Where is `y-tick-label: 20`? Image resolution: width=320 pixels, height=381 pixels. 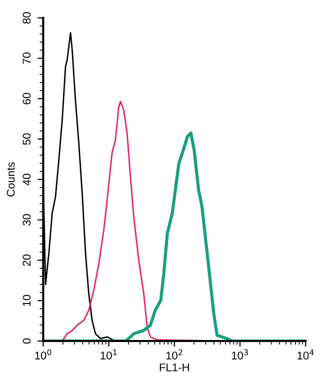
y-tick-label: 20 is located at coordinates (26, 260).